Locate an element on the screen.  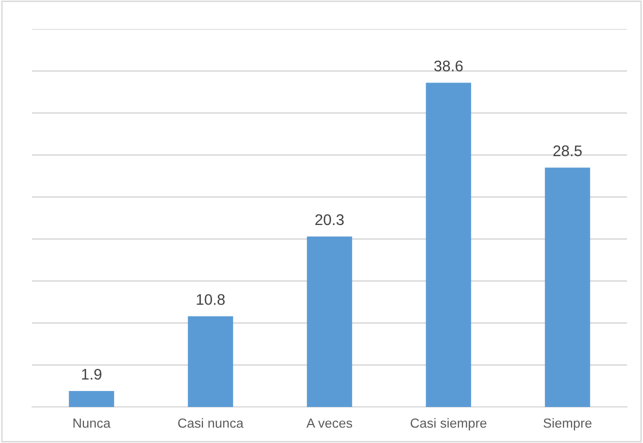
data-label: 28.5 is located at coordinates (567, 150).